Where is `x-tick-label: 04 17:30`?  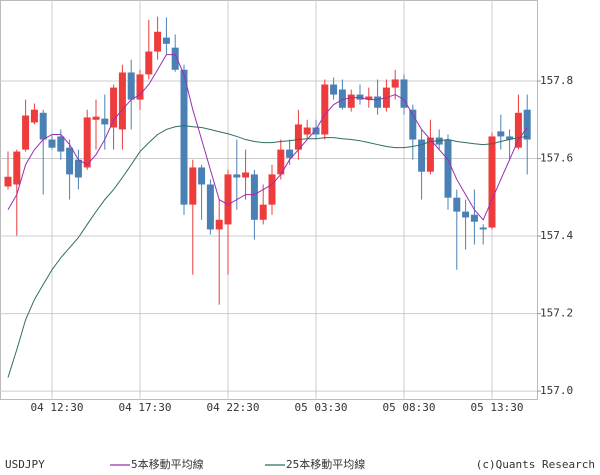
x-tick-label: 04 17:30 is located at coordinates (145, 407).